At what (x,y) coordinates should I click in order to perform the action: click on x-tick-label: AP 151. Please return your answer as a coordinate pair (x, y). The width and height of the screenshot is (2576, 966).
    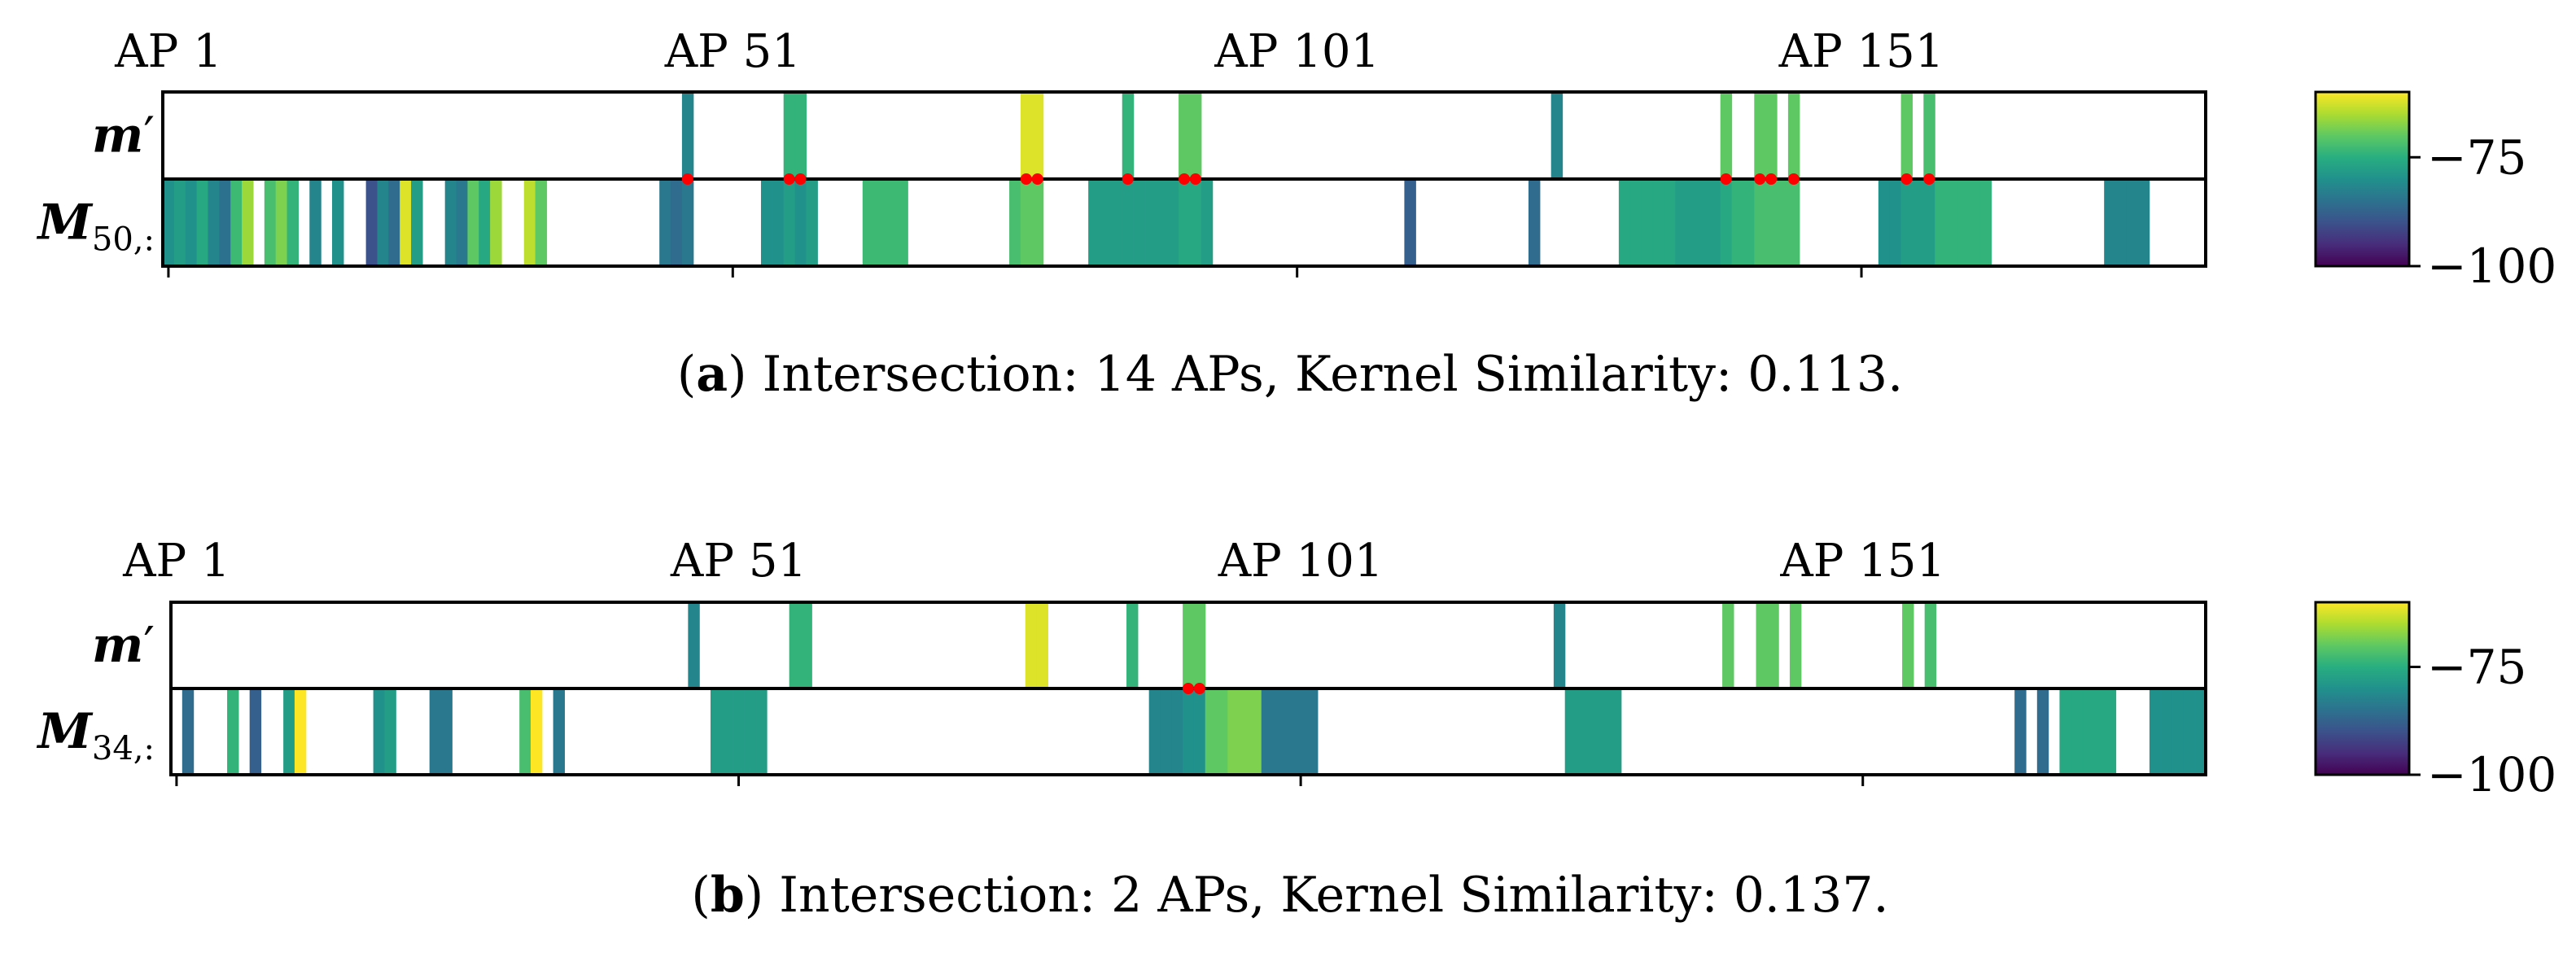
    Looking at the image, I should click on (1862, 561).